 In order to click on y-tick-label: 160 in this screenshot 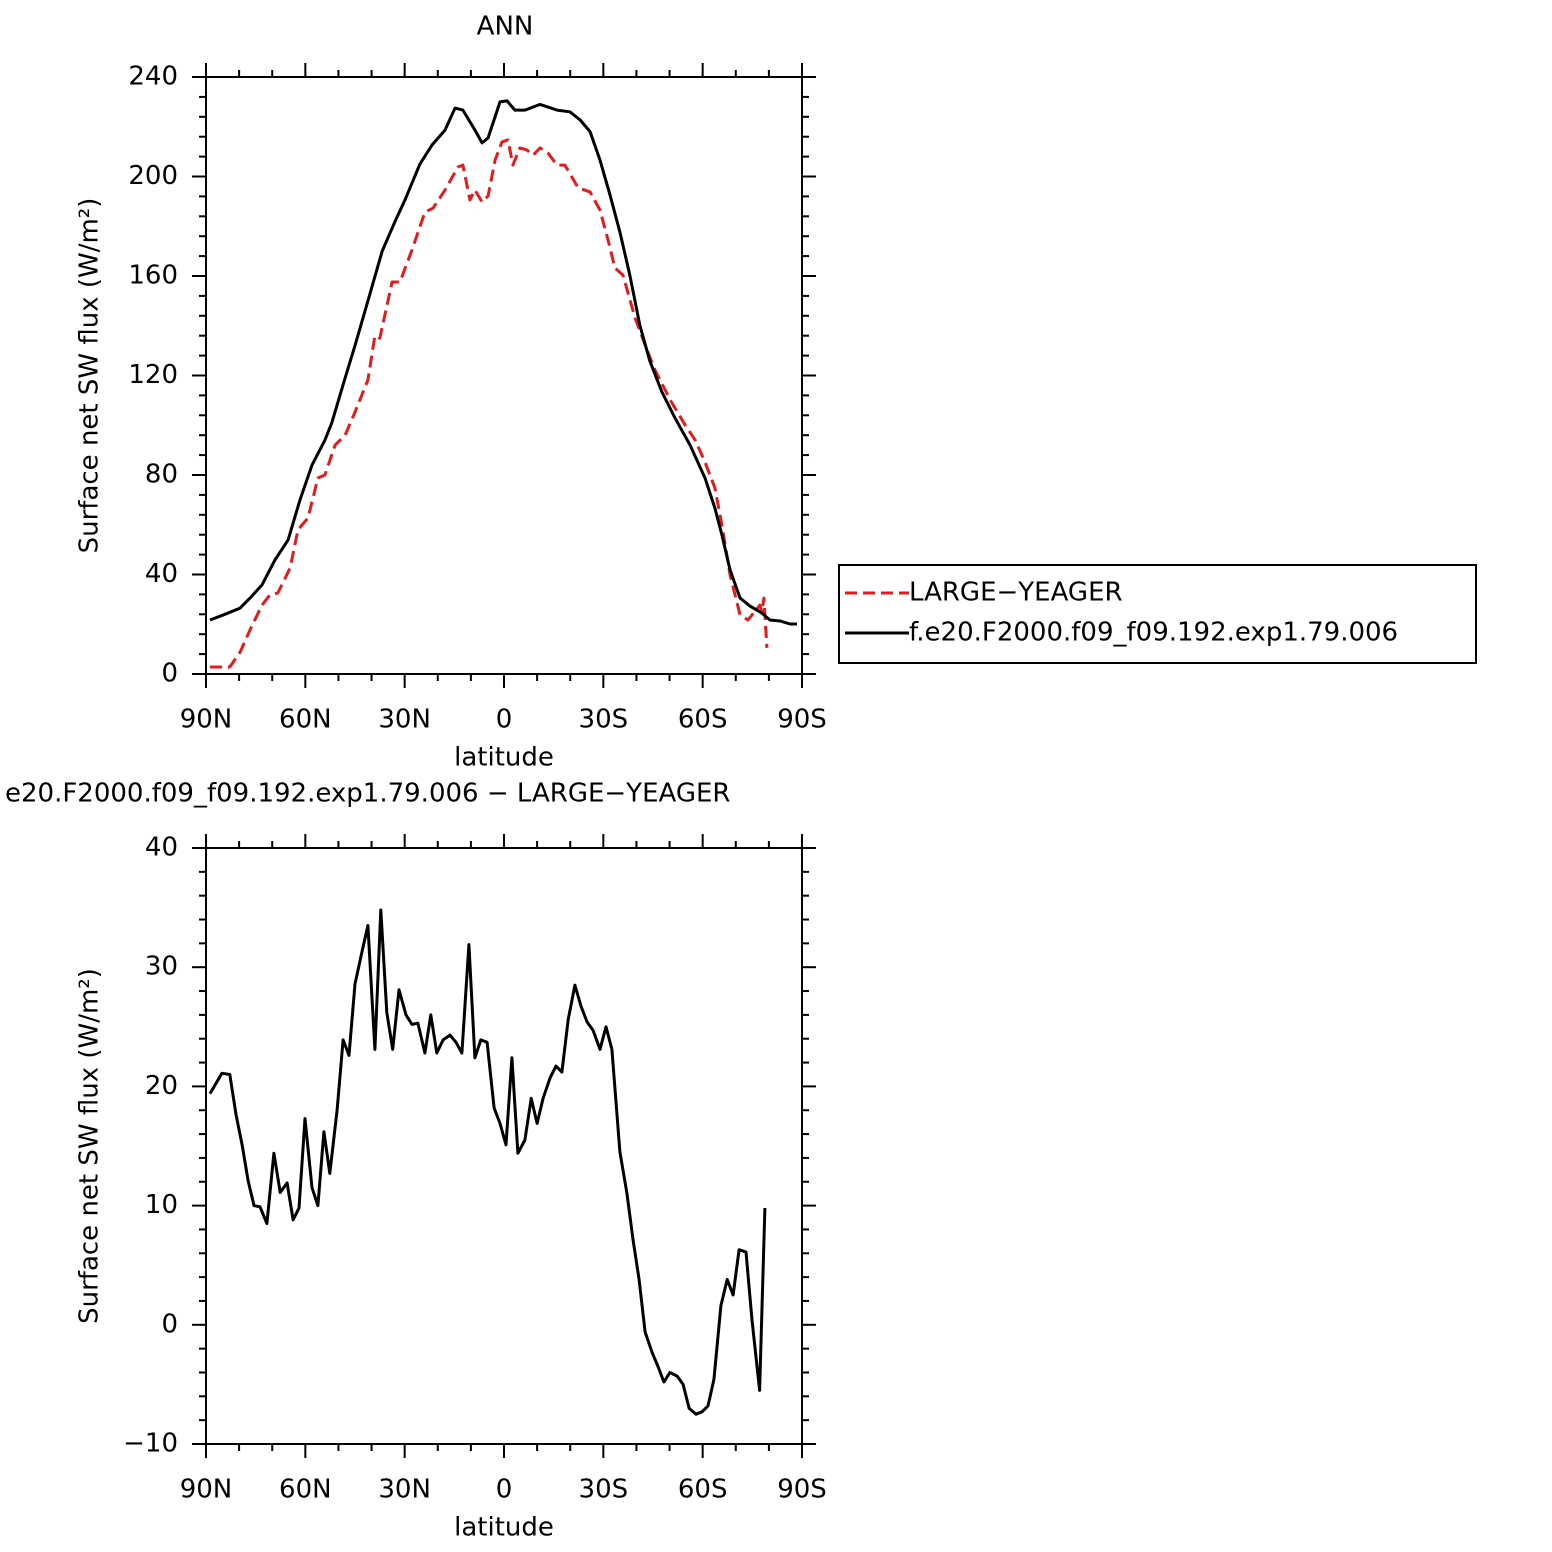, I will do `click(153, 276)`.